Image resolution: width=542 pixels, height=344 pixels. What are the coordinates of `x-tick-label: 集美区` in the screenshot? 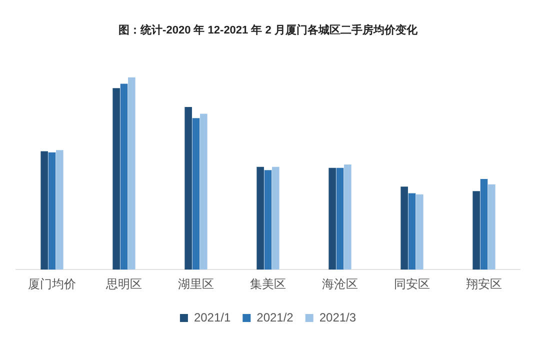 It's located at (268, 284).